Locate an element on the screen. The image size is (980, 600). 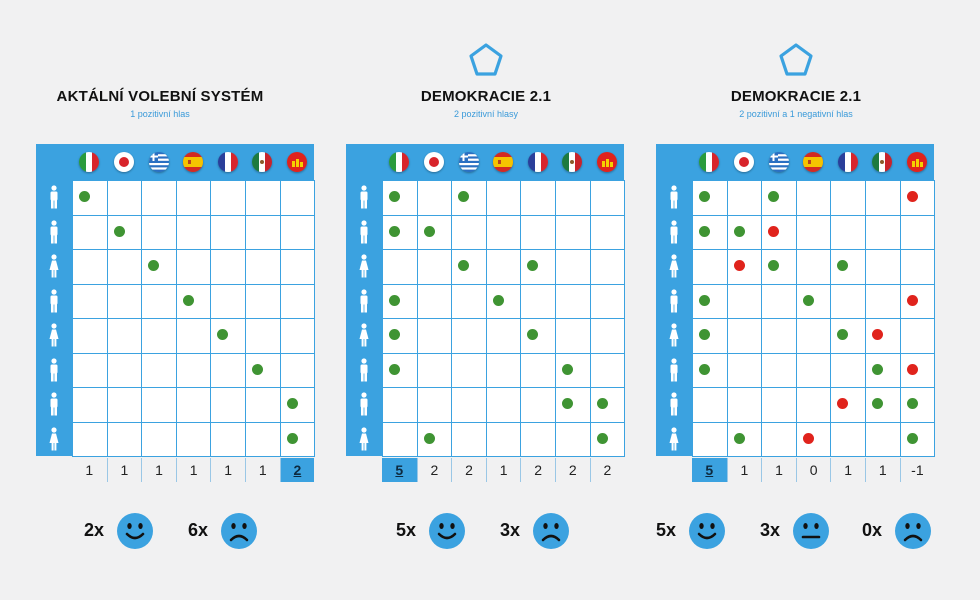
totals-row: 5 1 1 0 1 1 -1 is located at coordinates (813, 470).